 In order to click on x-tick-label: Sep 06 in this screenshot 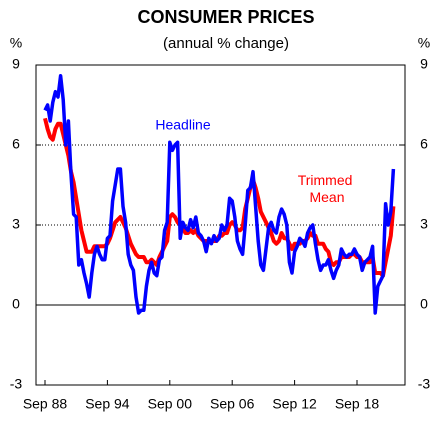, I will do `click(232, 404)`.